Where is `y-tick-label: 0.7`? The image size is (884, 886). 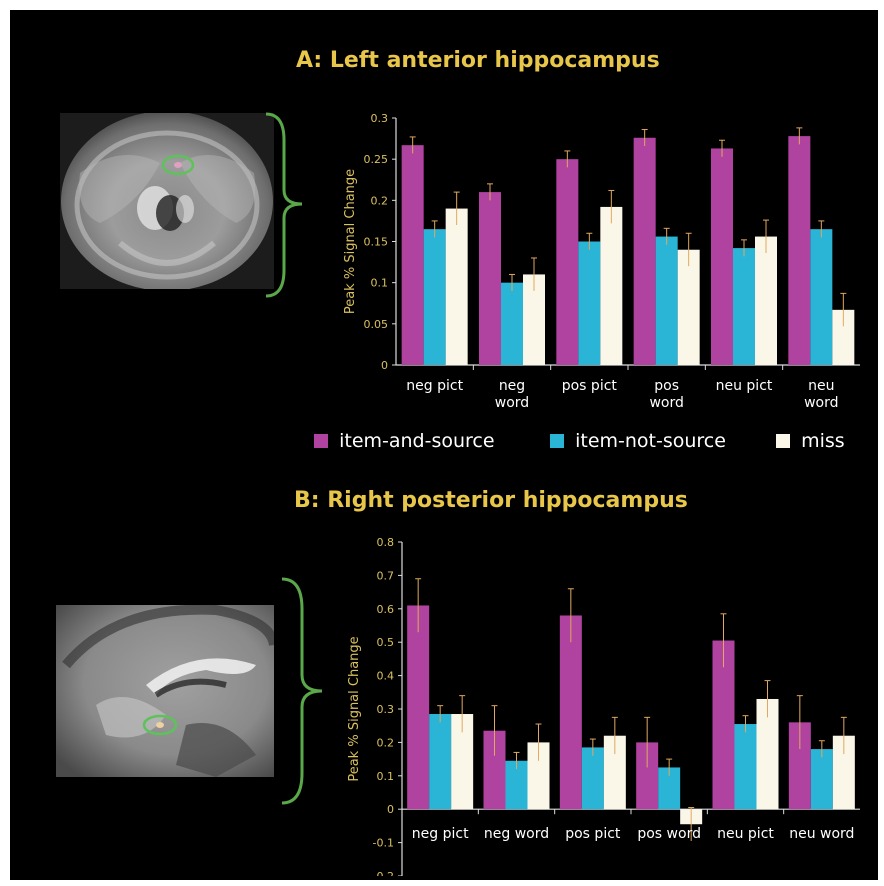 y-tick-label: 0.7 is located at coordinates (386, 575).